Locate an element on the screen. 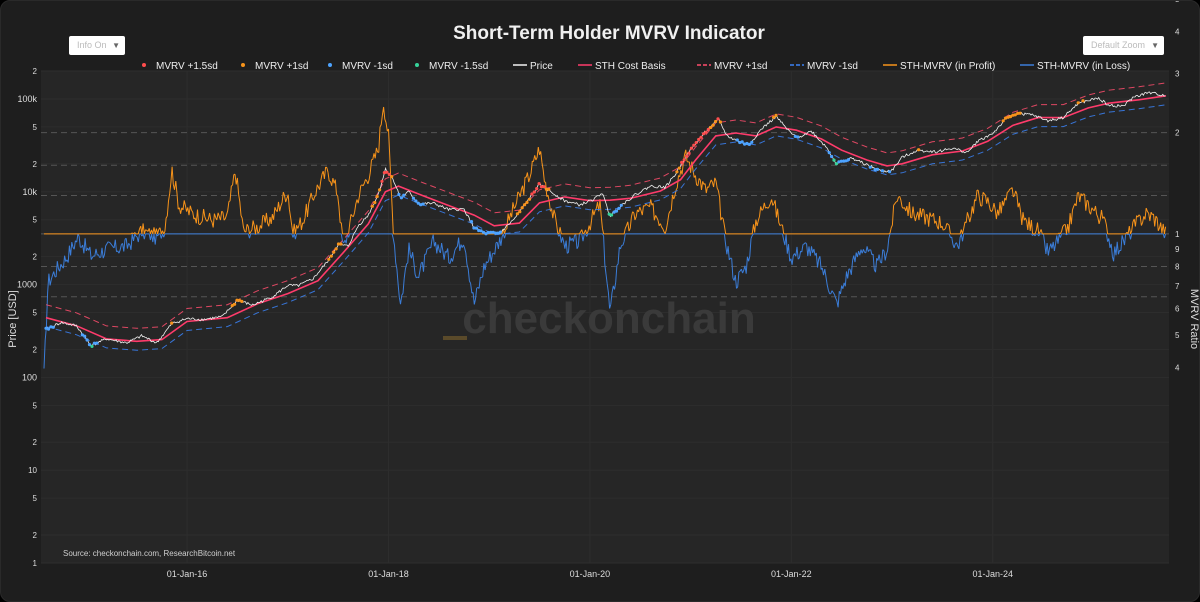 The height and width of the screenshot is (602, 1200). legend-item: STH-MVRV (in Loss) is located at coordinates (1075, 66).